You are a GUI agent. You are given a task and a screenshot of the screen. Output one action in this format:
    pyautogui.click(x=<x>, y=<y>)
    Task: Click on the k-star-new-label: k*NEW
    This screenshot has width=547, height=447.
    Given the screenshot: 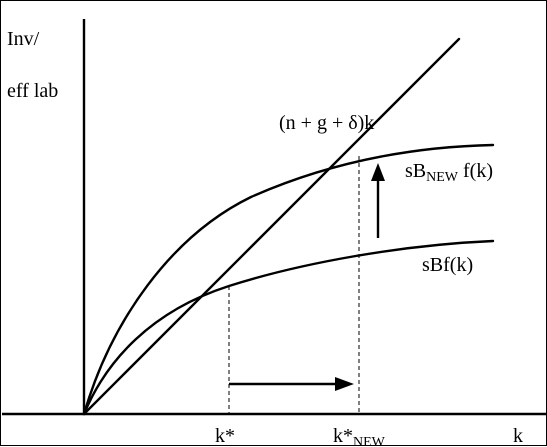 What is the action you would take?
    pyautogui.click(x=359, y=436)
    